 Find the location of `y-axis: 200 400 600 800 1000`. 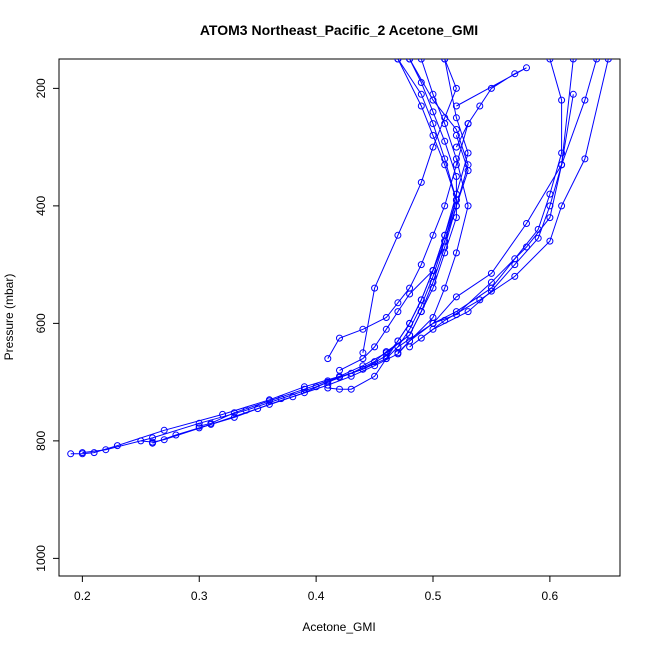

y-axis: 200 400 600 800 1000 is located at coordinates (46, 325).